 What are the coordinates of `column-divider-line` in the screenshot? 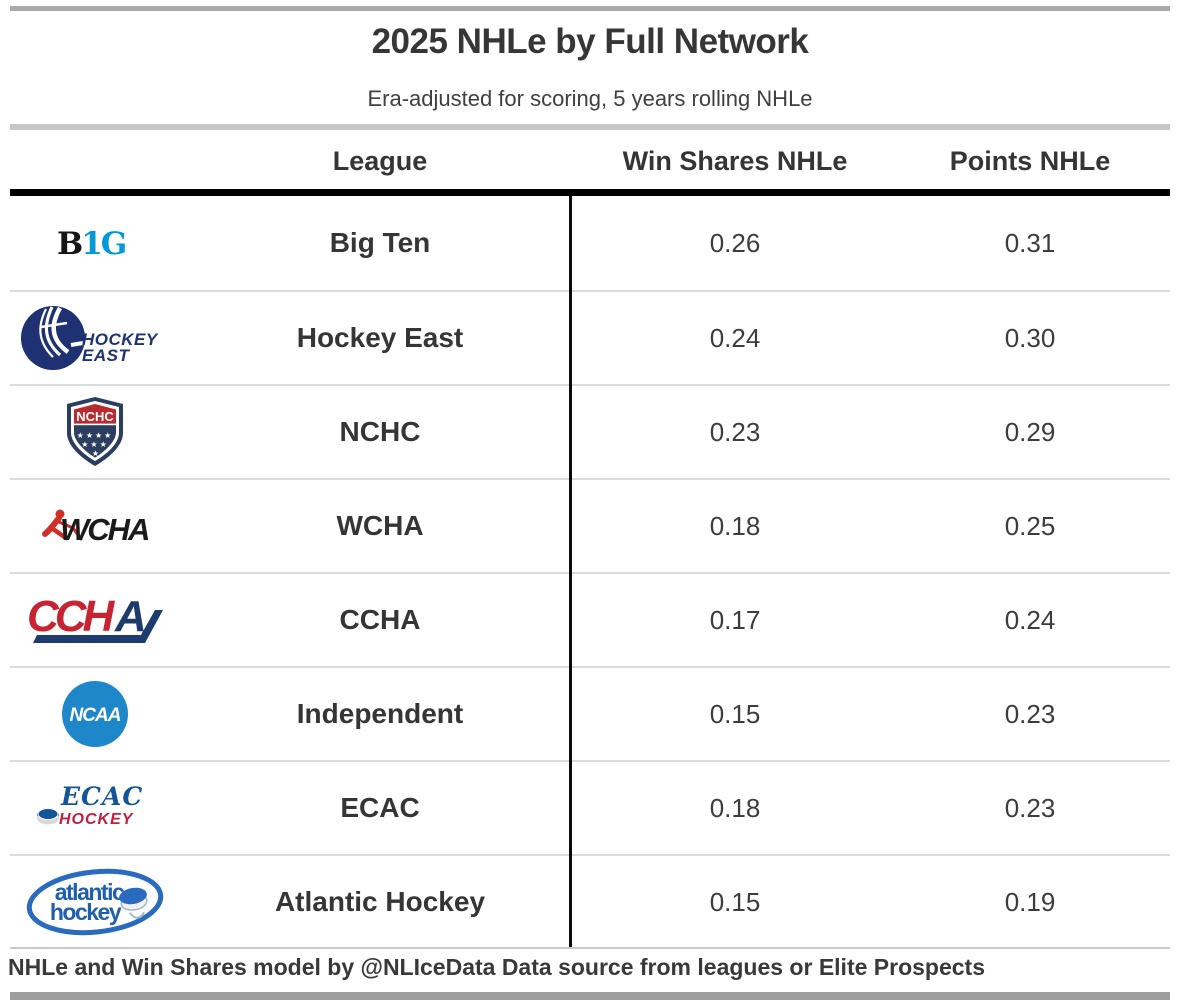 It's located at (570, 572).